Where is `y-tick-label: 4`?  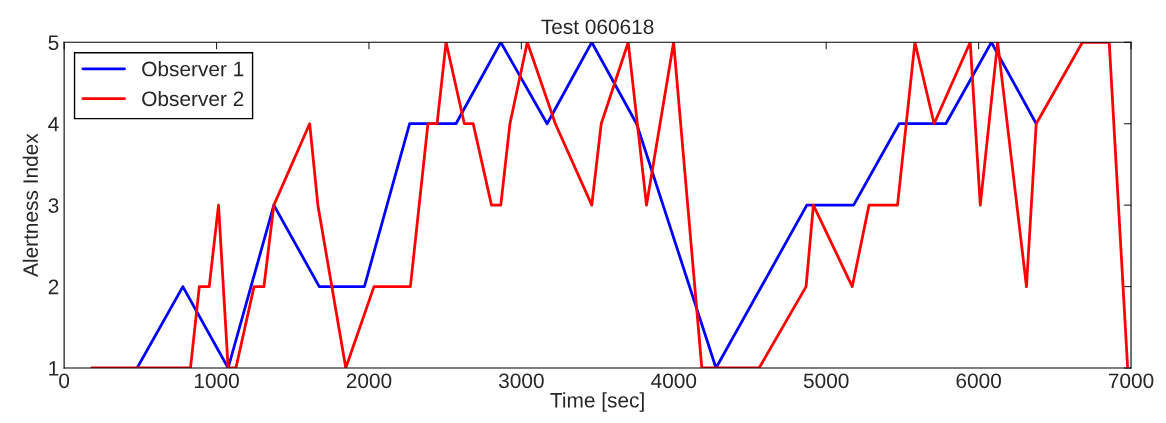
y-tick-label: 4 is located at coordinates (53, 124).